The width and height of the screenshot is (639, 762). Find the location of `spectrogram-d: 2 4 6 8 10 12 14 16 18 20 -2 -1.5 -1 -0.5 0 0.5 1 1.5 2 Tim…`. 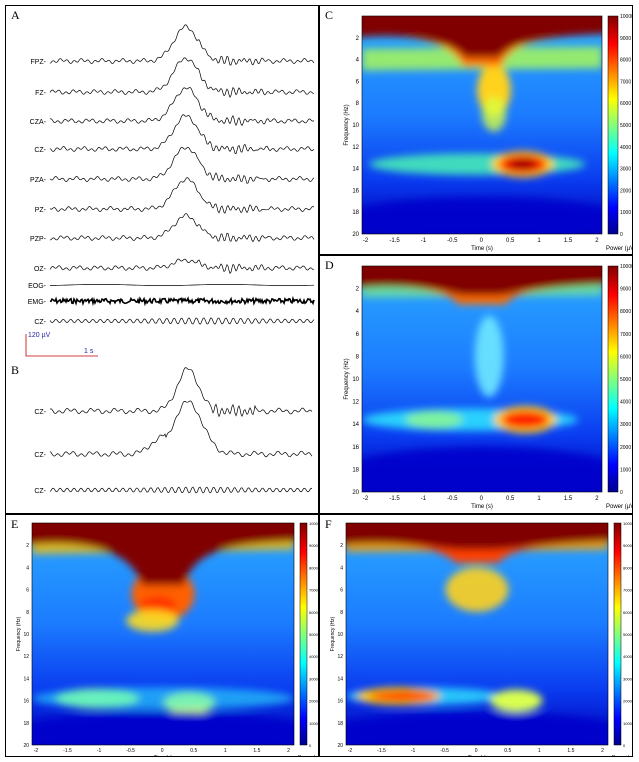

spectrogram-d: 2 4 6 8 10 12 14 16 18 20 -2 -1.5 -1 -0.5 0 0.5 1 1.5 2 Tim… is located at coordinates (488, 387).